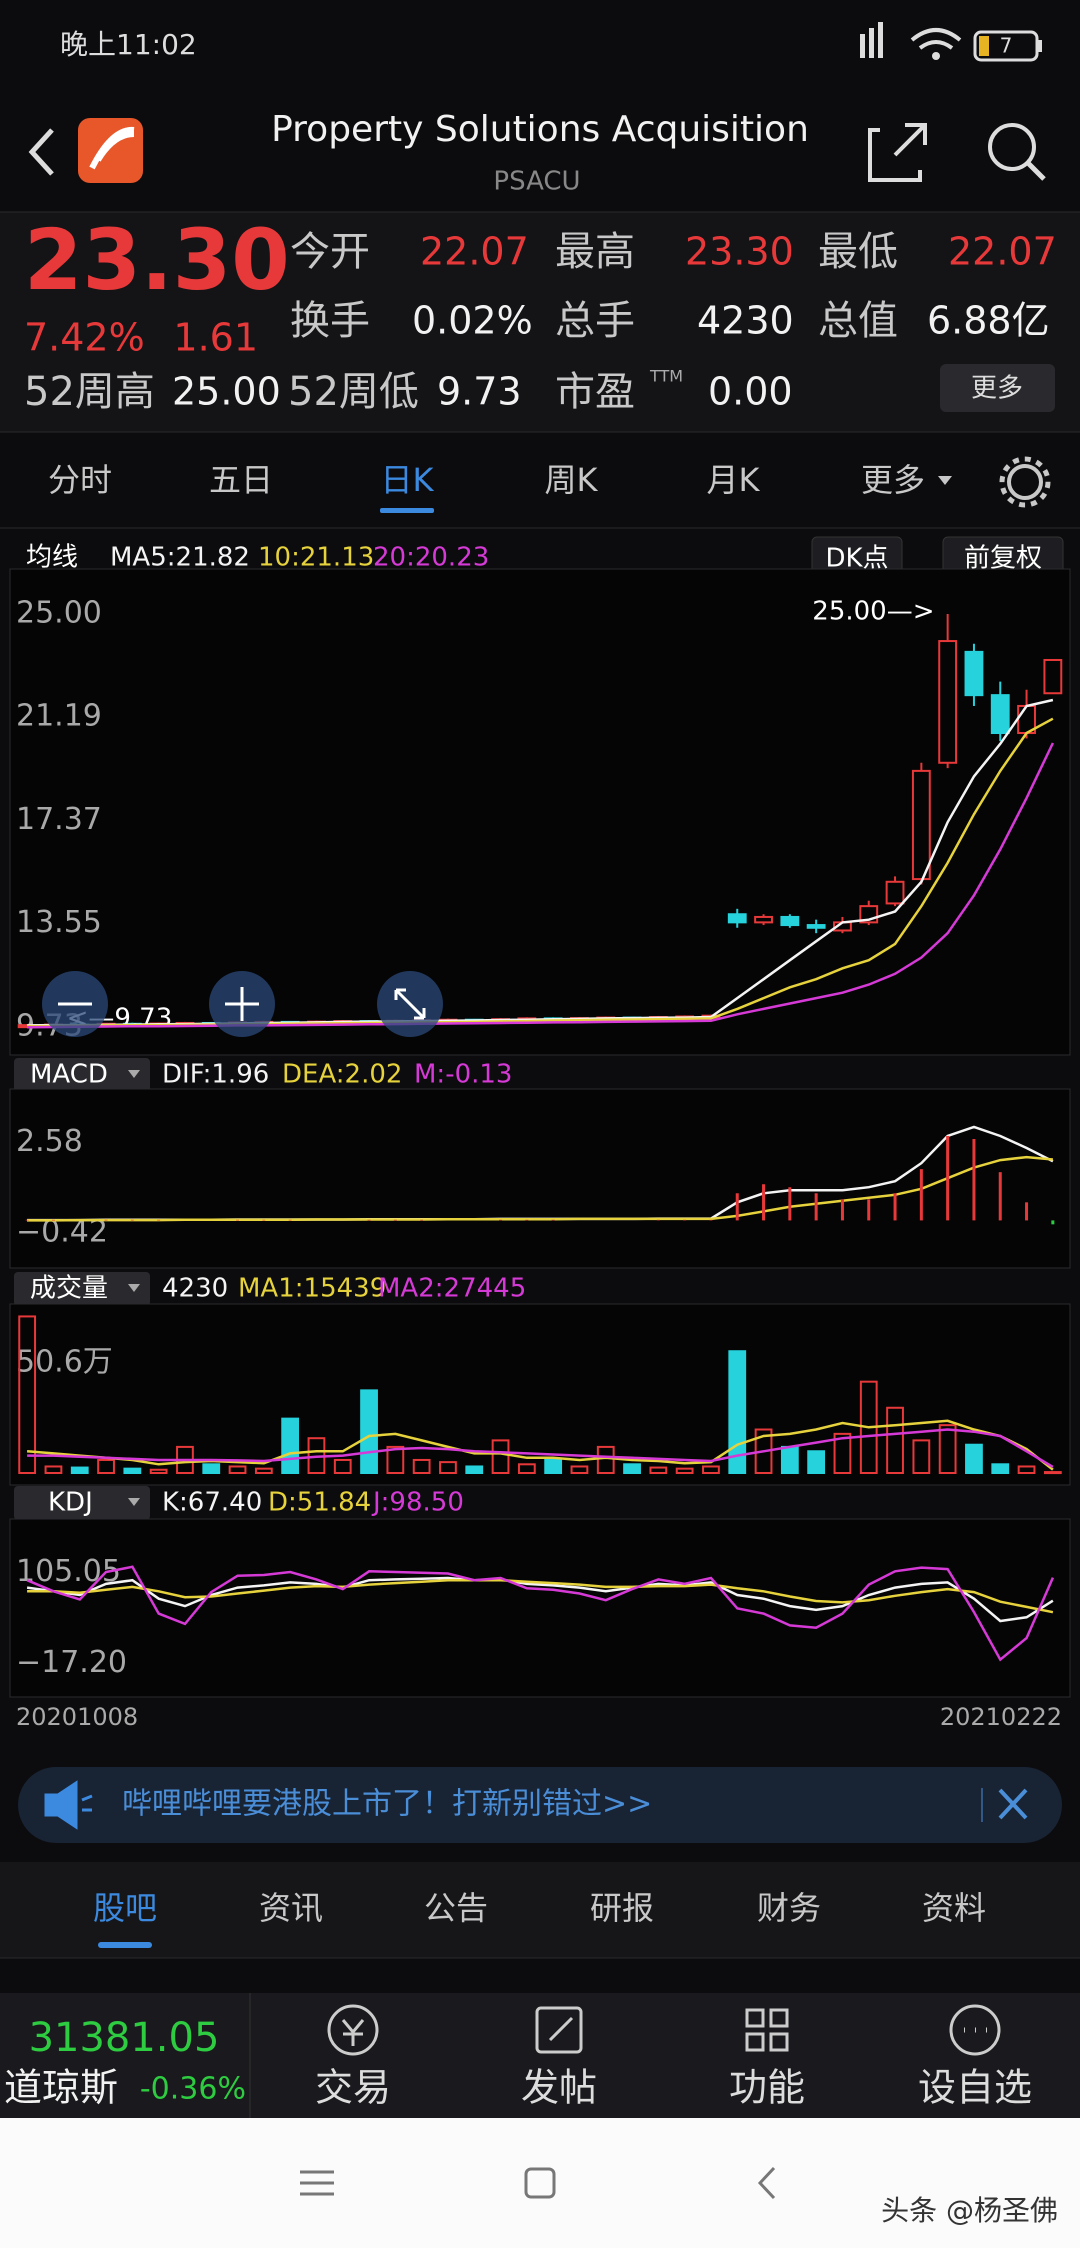 This screenshot has height=2248, width=1080. What do you see at coordinates (52, 558) in the screenshot?
I see `ma-label: 均线` at bounding box center [52, 558].